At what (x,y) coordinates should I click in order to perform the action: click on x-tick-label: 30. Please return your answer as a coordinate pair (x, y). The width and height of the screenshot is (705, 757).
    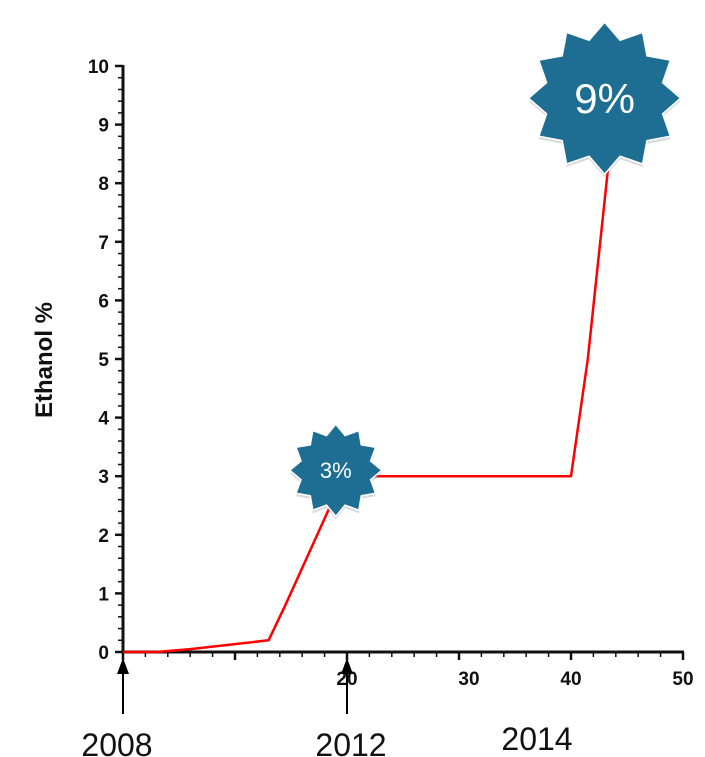
    Looking at the image, I should click on (468, 679).